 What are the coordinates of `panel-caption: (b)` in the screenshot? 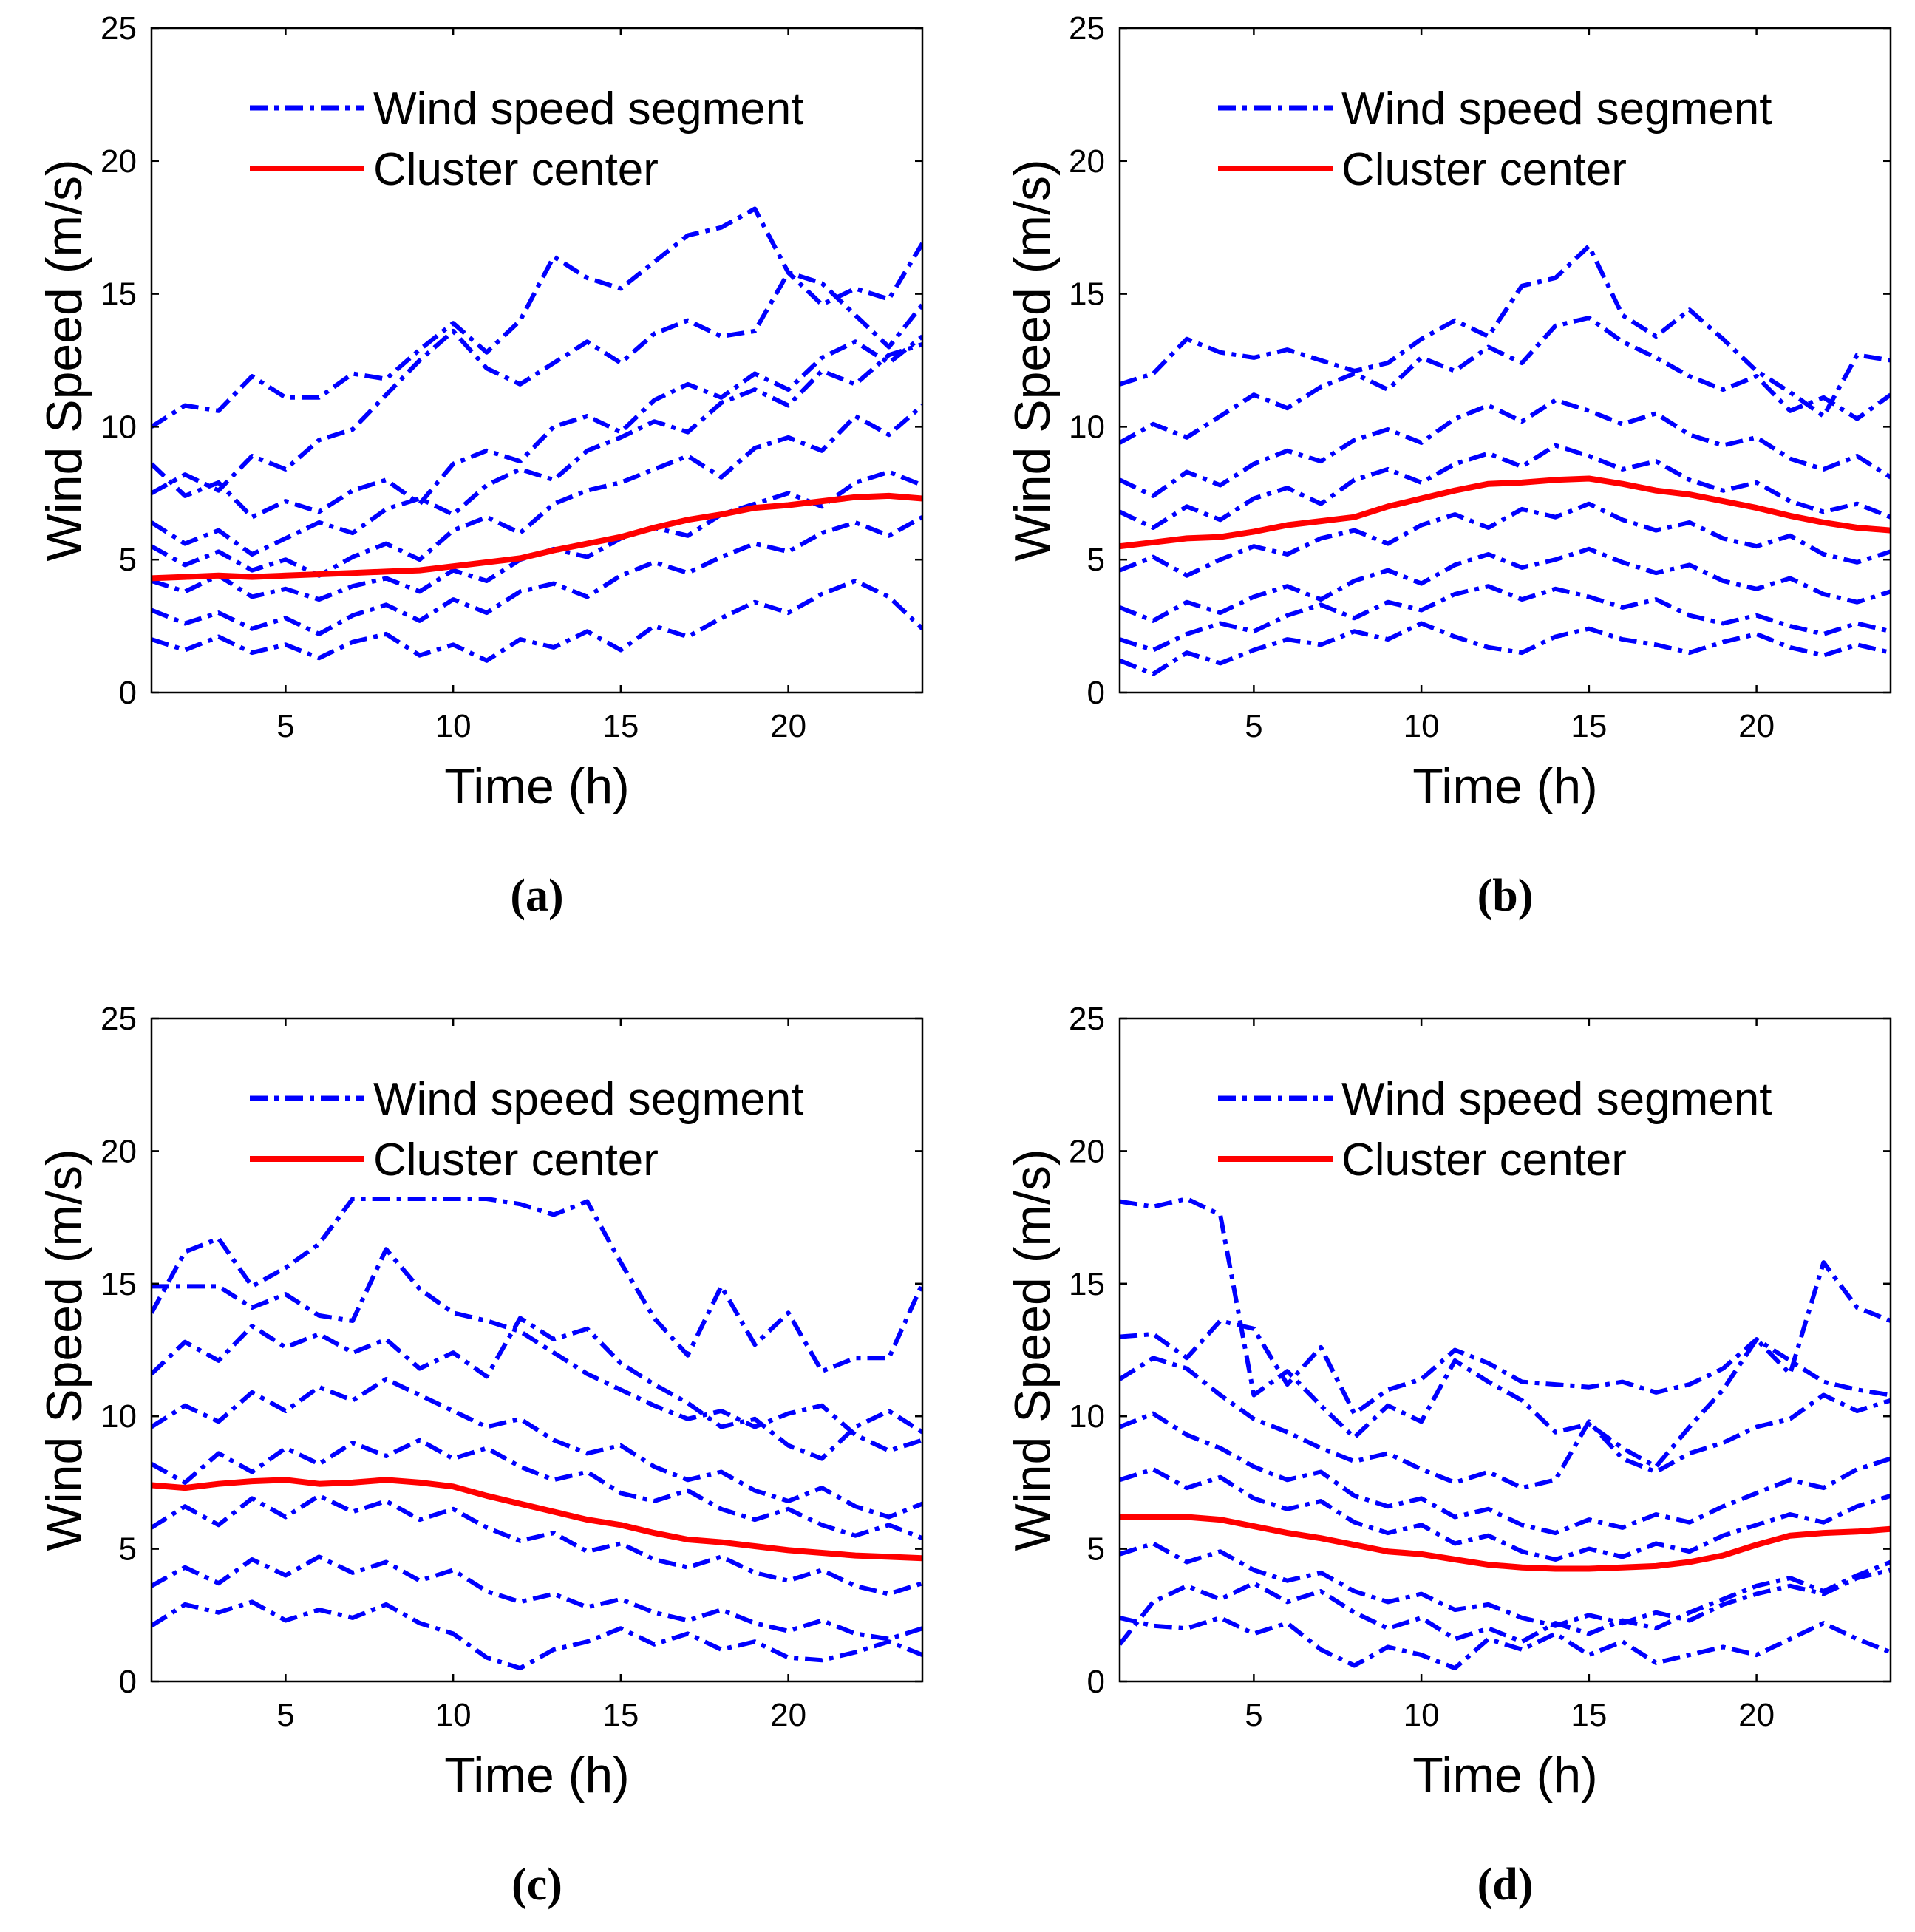 It's located at (1505, 896).